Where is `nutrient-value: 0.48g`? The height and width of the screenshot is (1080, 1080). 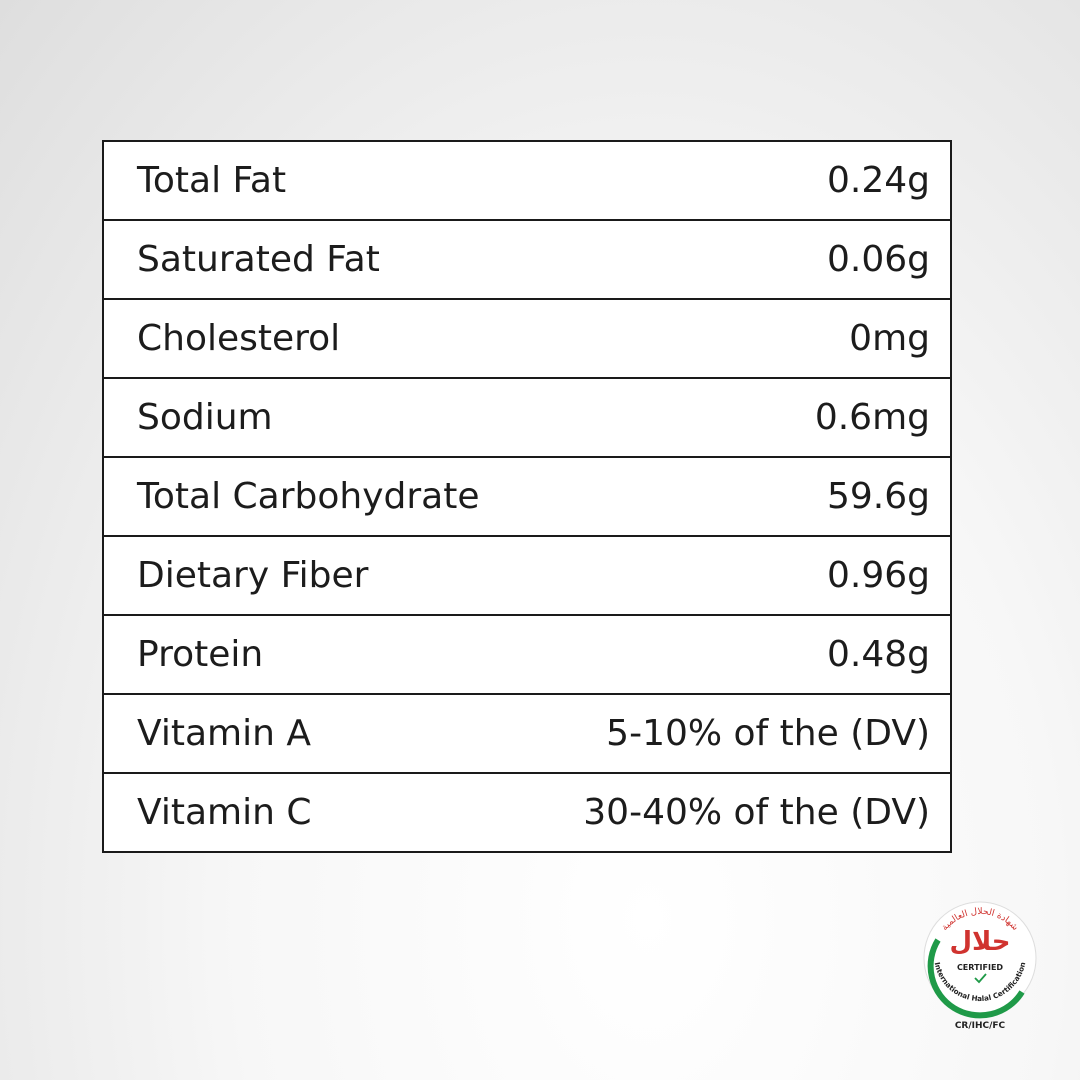
nutrient-value: 0.48g is located at coordinates (878, 654).